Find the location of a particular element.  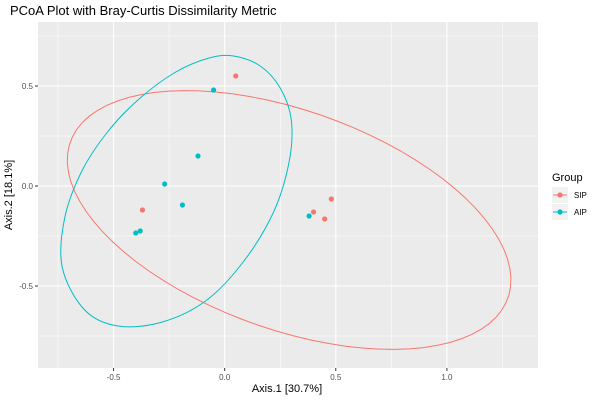

y-axis: -0.5 0.0 0.5 is located at coordinates (28, 186).